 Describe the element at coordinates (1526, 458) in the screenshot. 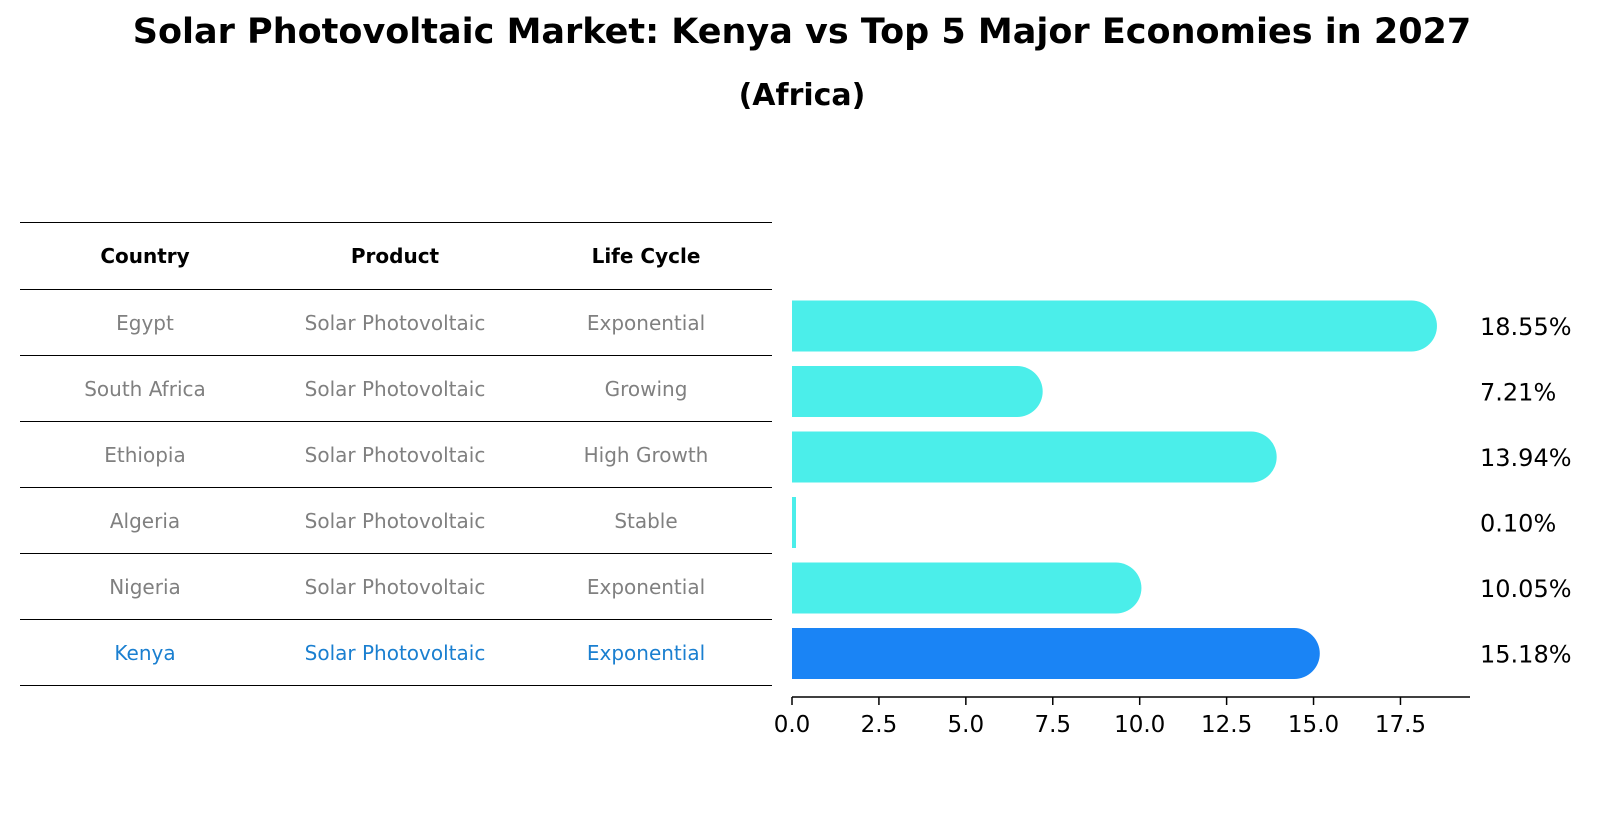

I see `value-label-ethiopia: 13.94%` at that location.